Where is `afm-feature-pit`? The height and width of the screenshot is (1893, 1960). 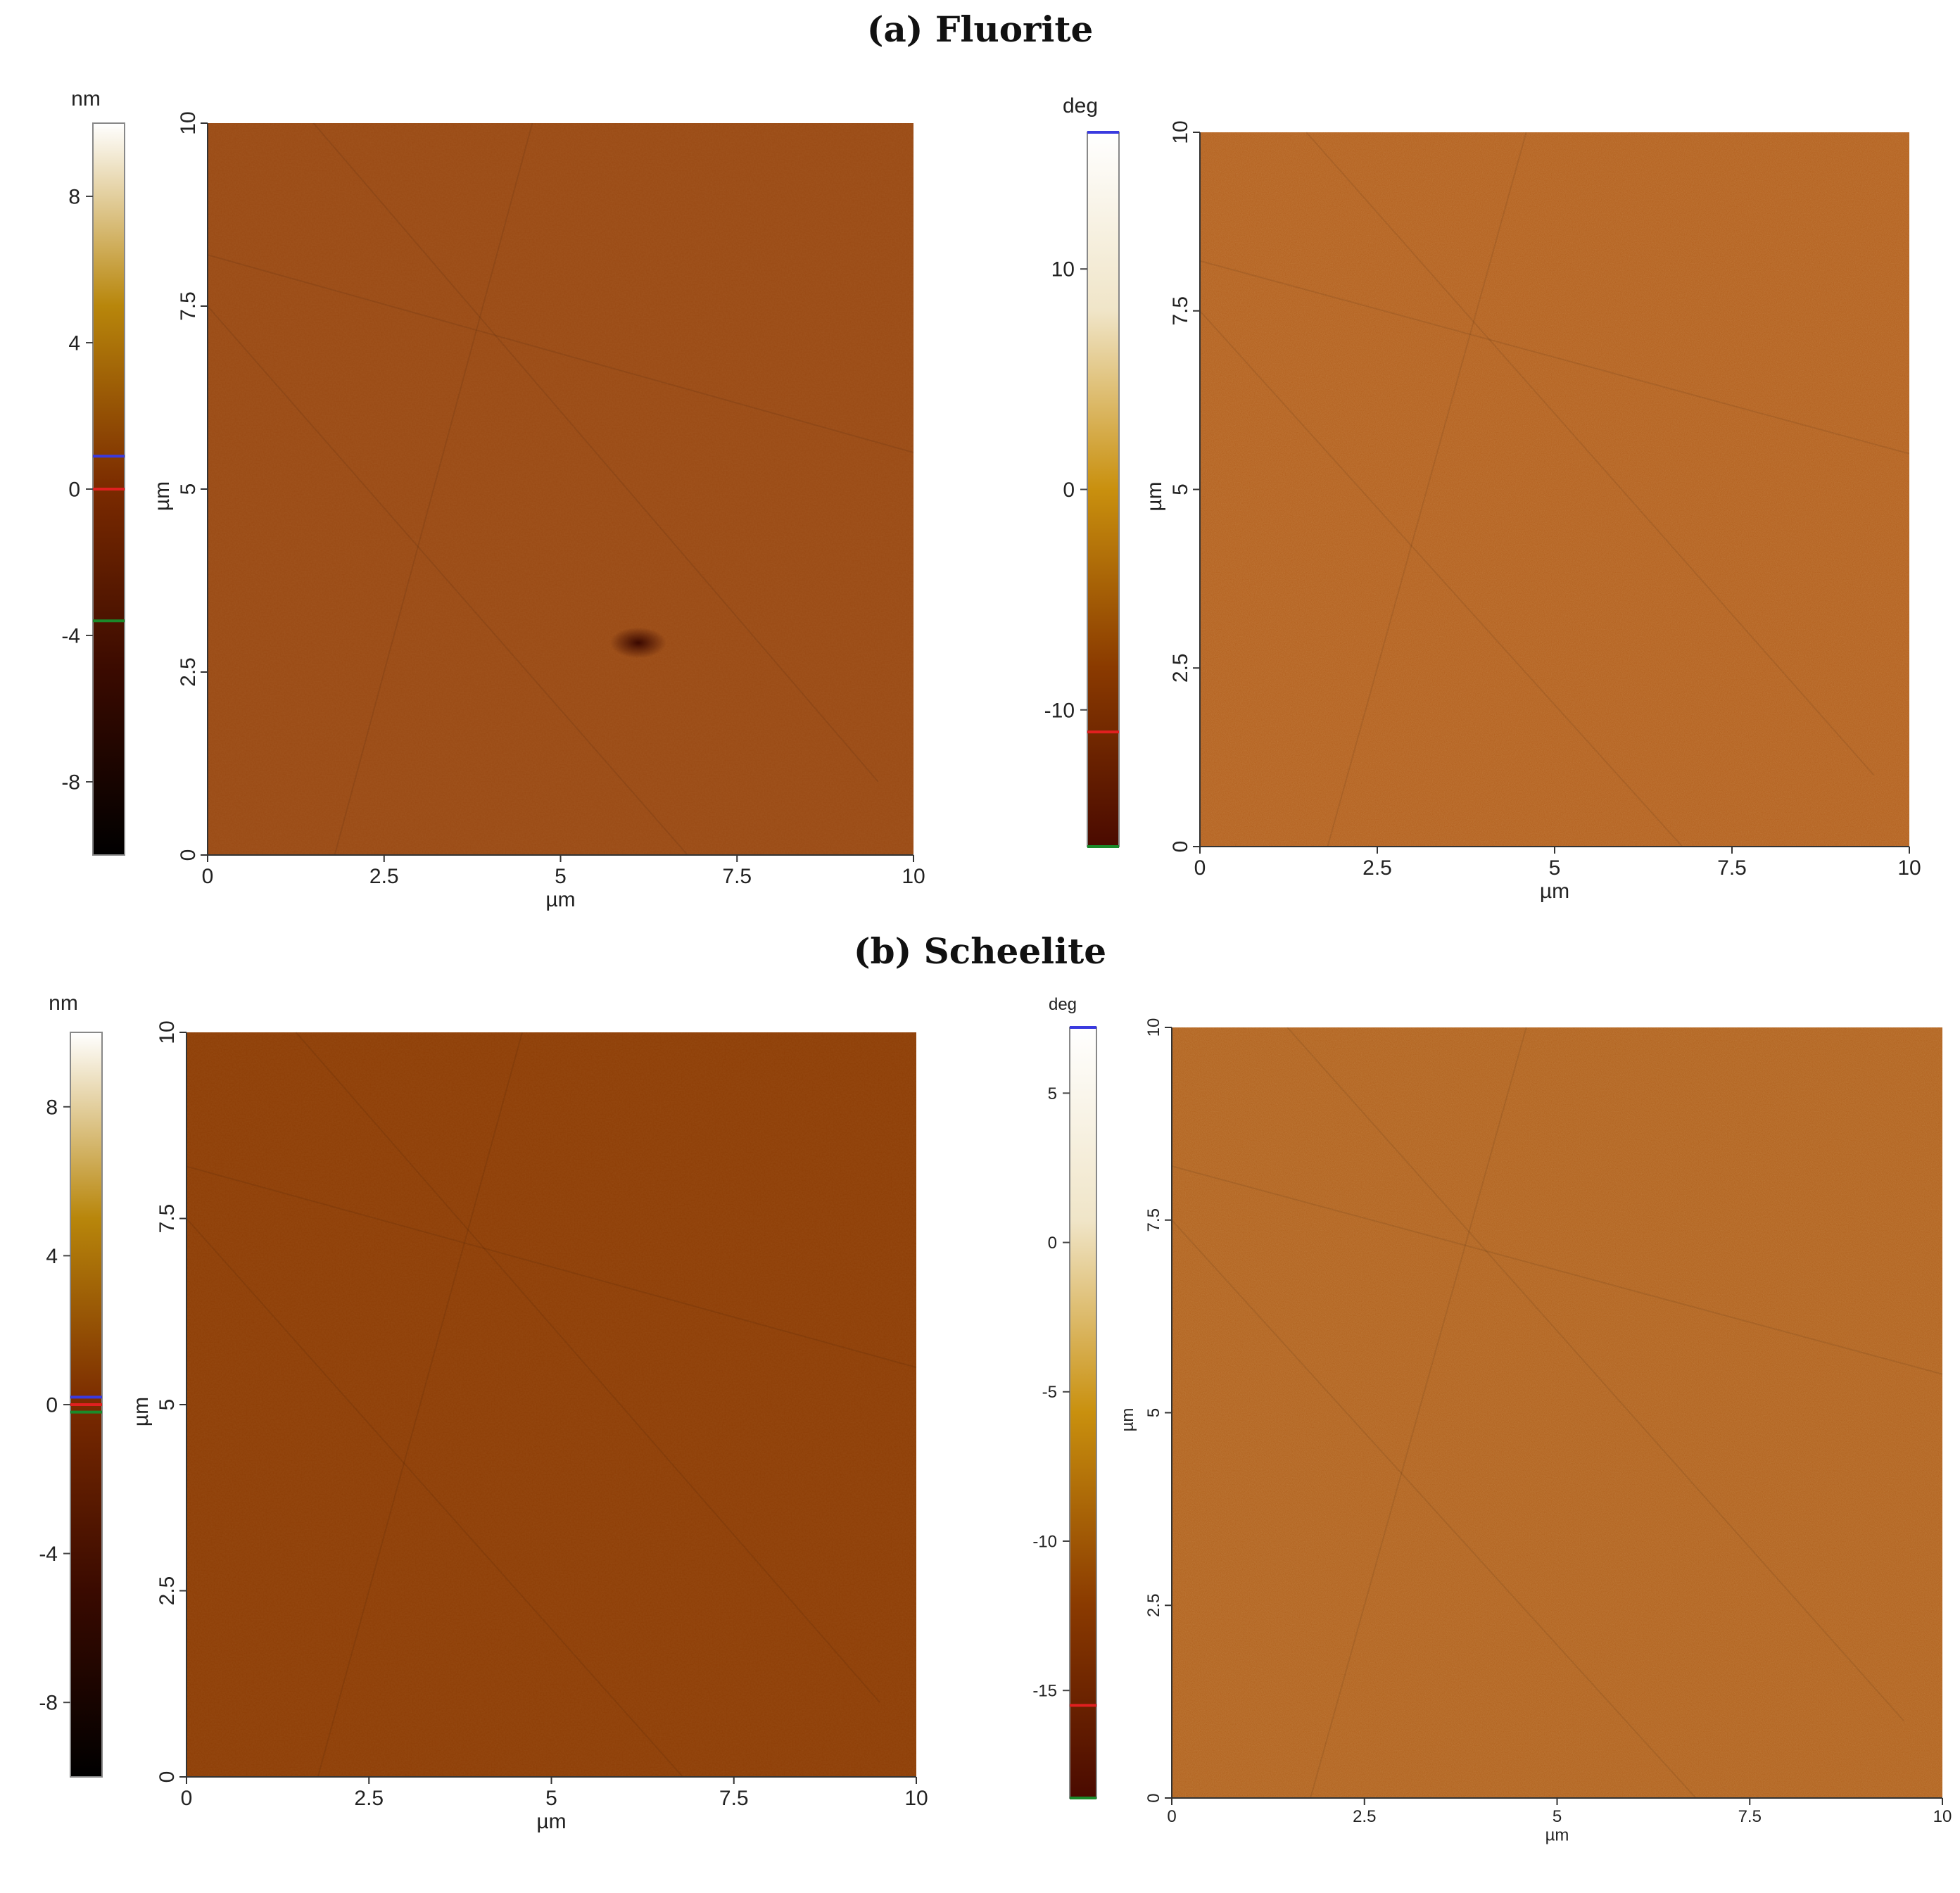
afm-feature-pit is located at coordinates (637, 643).